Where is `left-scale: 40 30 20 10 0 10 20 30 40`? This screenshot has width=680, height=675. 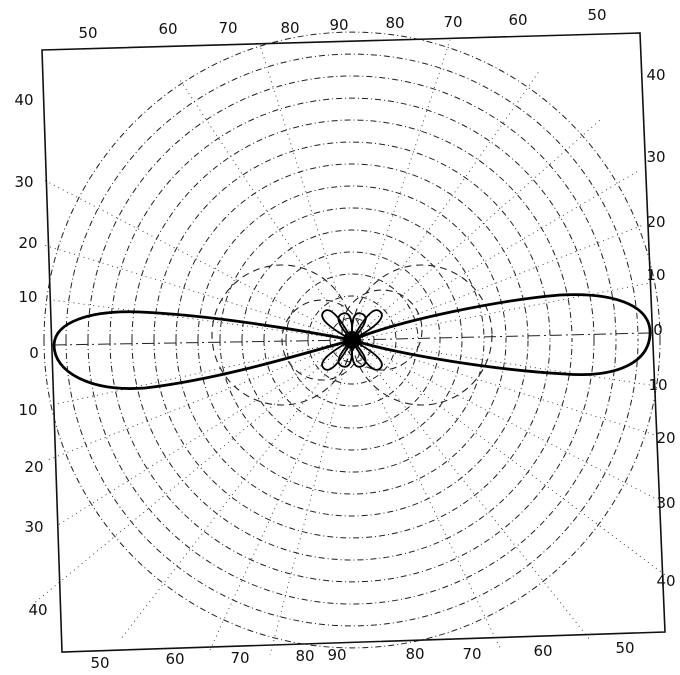 left-scale: 40 30 20 10 0 10 20 30 40 is located at coordinates (30, 355).